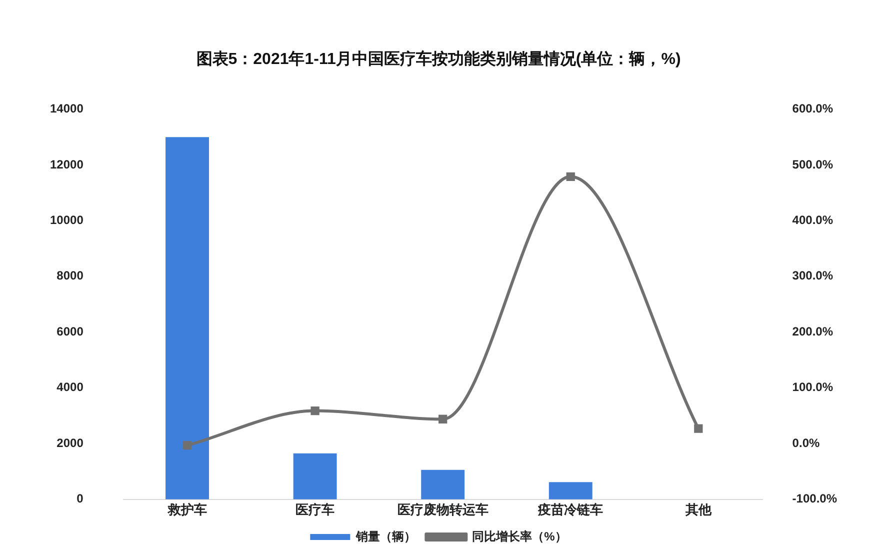 The height and width of the screenshot is (557, 877). Describe the element at coordinates (70, 387) in the screenshot. I see `y-tick-label: 4000` at that location.